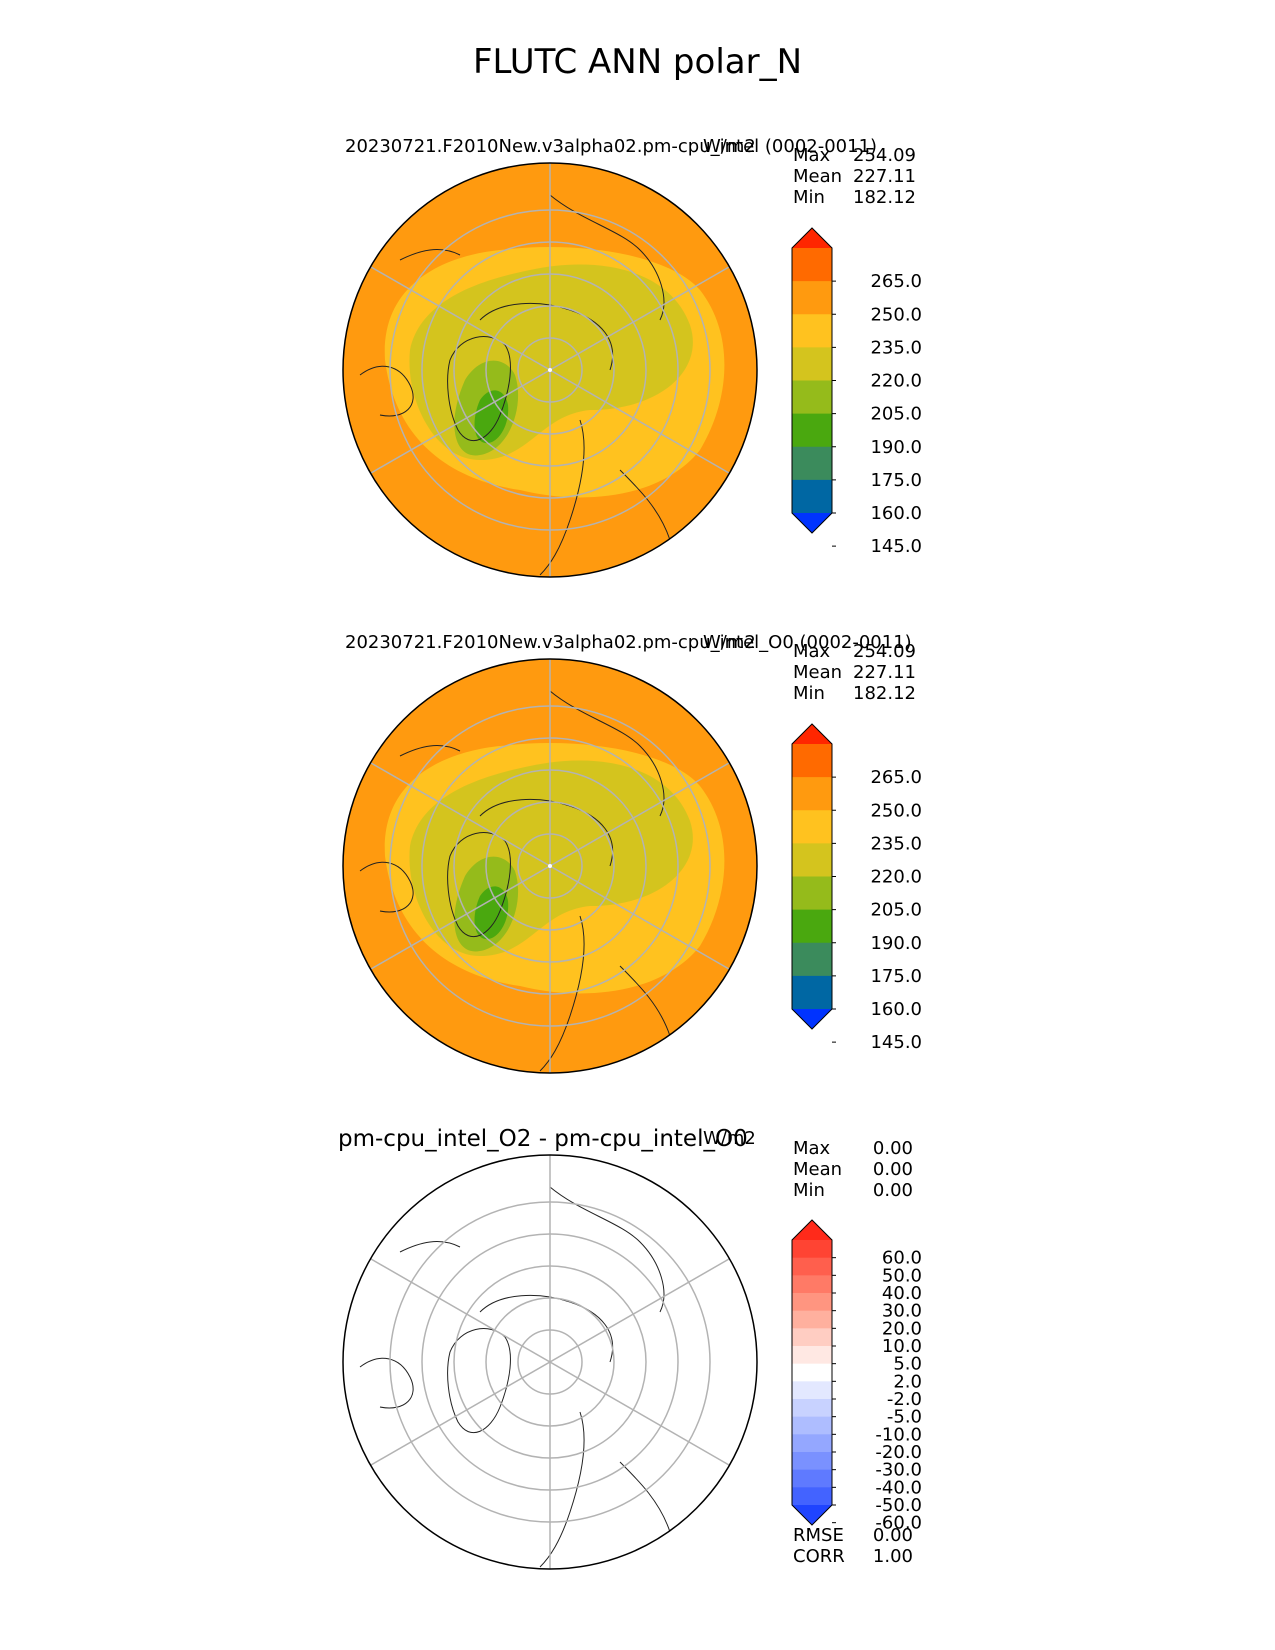  I want to click on metric-value: 0.00, so click(892, 1535).